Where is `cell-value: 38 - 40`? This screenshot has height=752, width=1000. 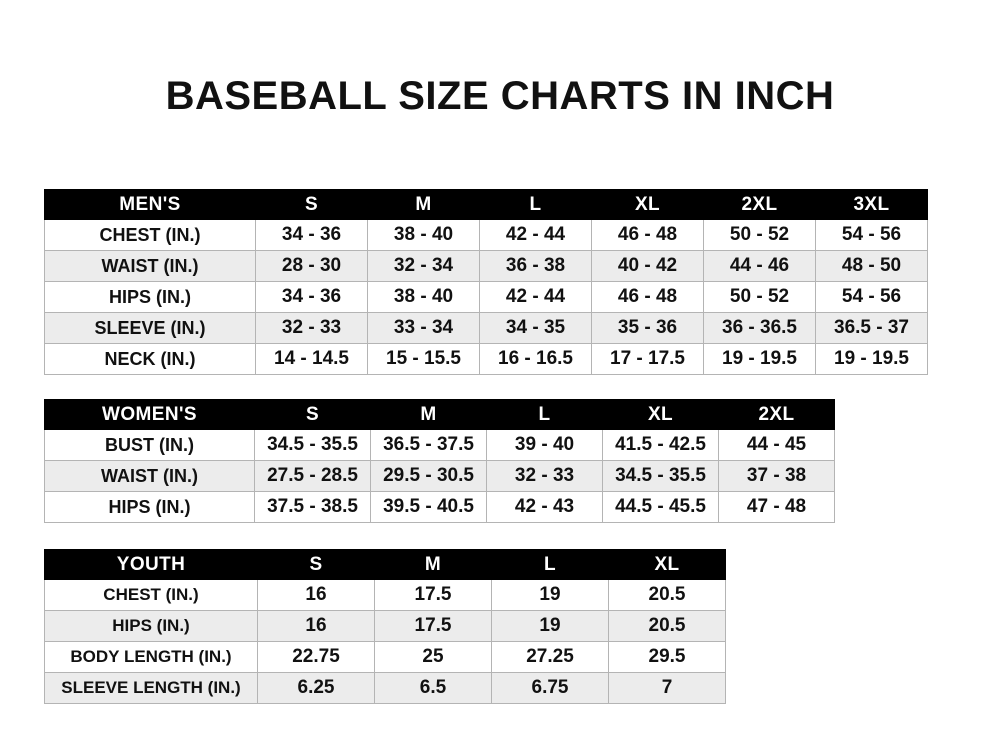 cell-value: 38 - 40 is located at coordinates (423, 235).